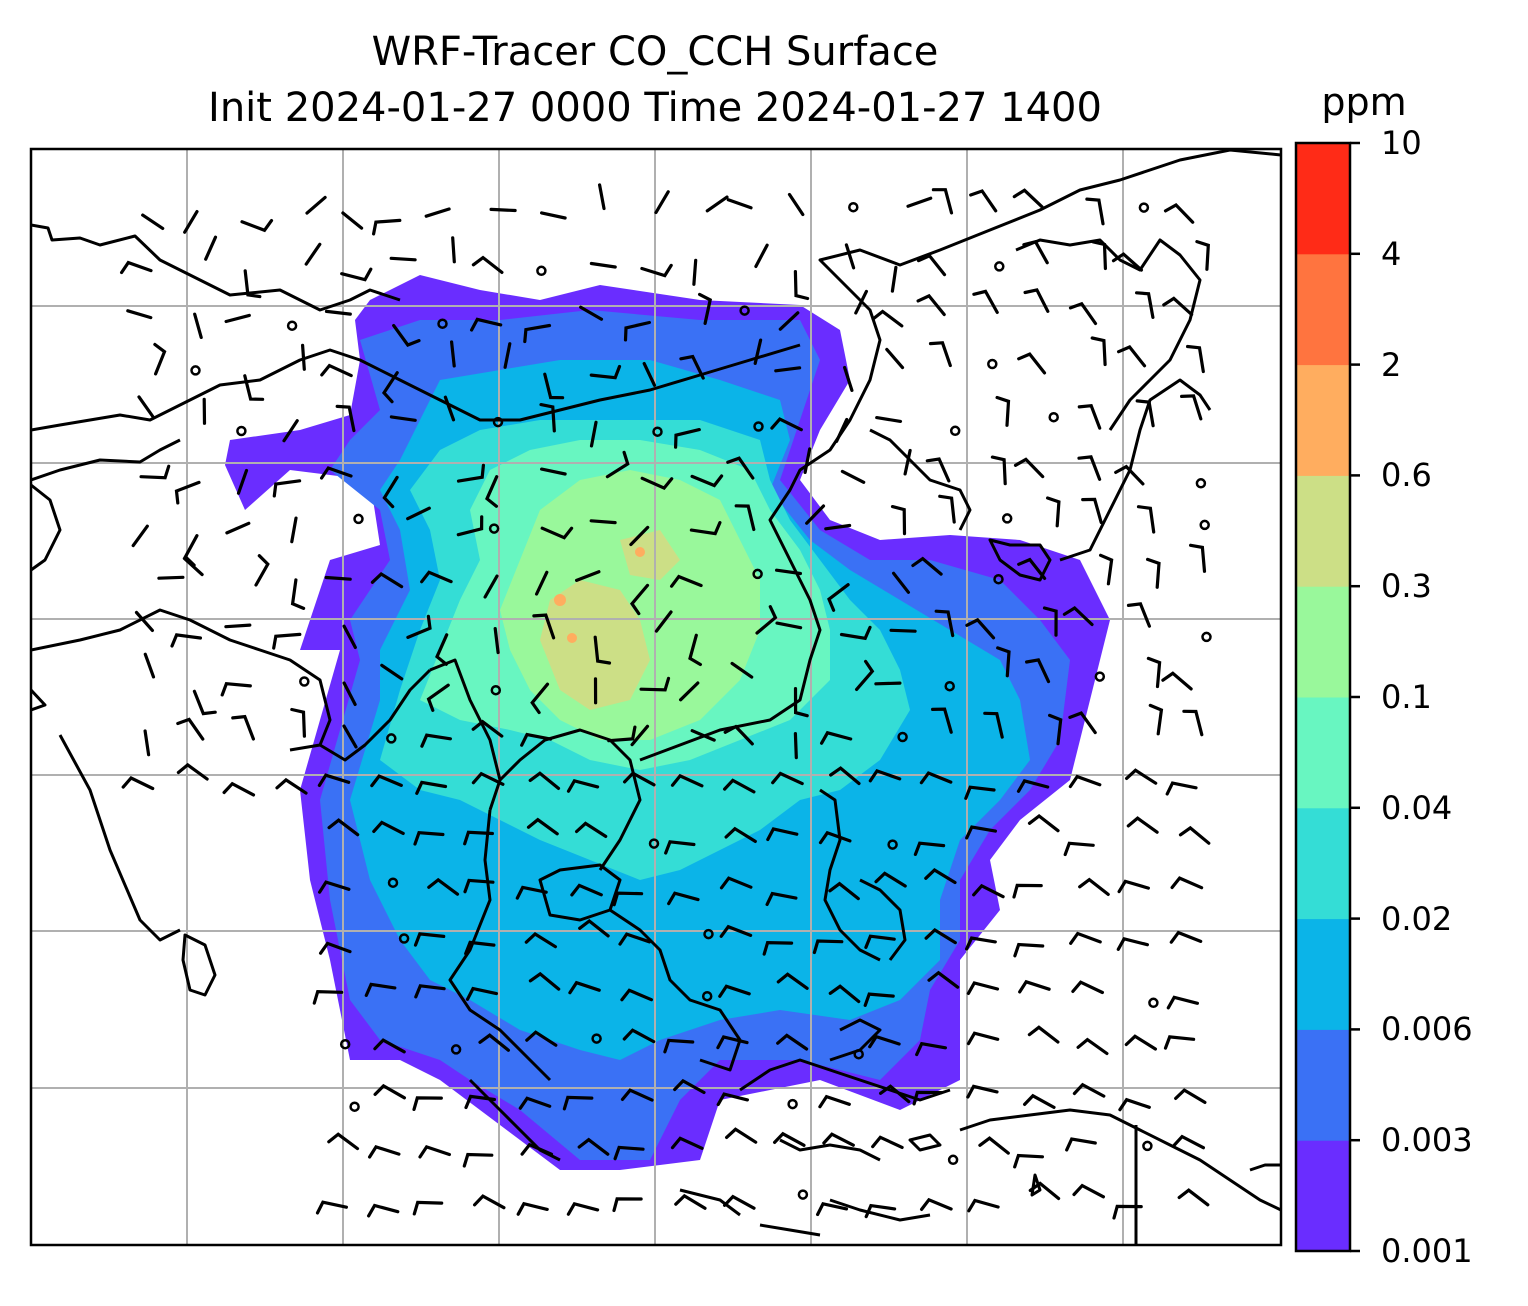 The height and width of the screenshot is (1306, 1528). I want to click on colorbar-tick-label: 10, so click(1401, 143).